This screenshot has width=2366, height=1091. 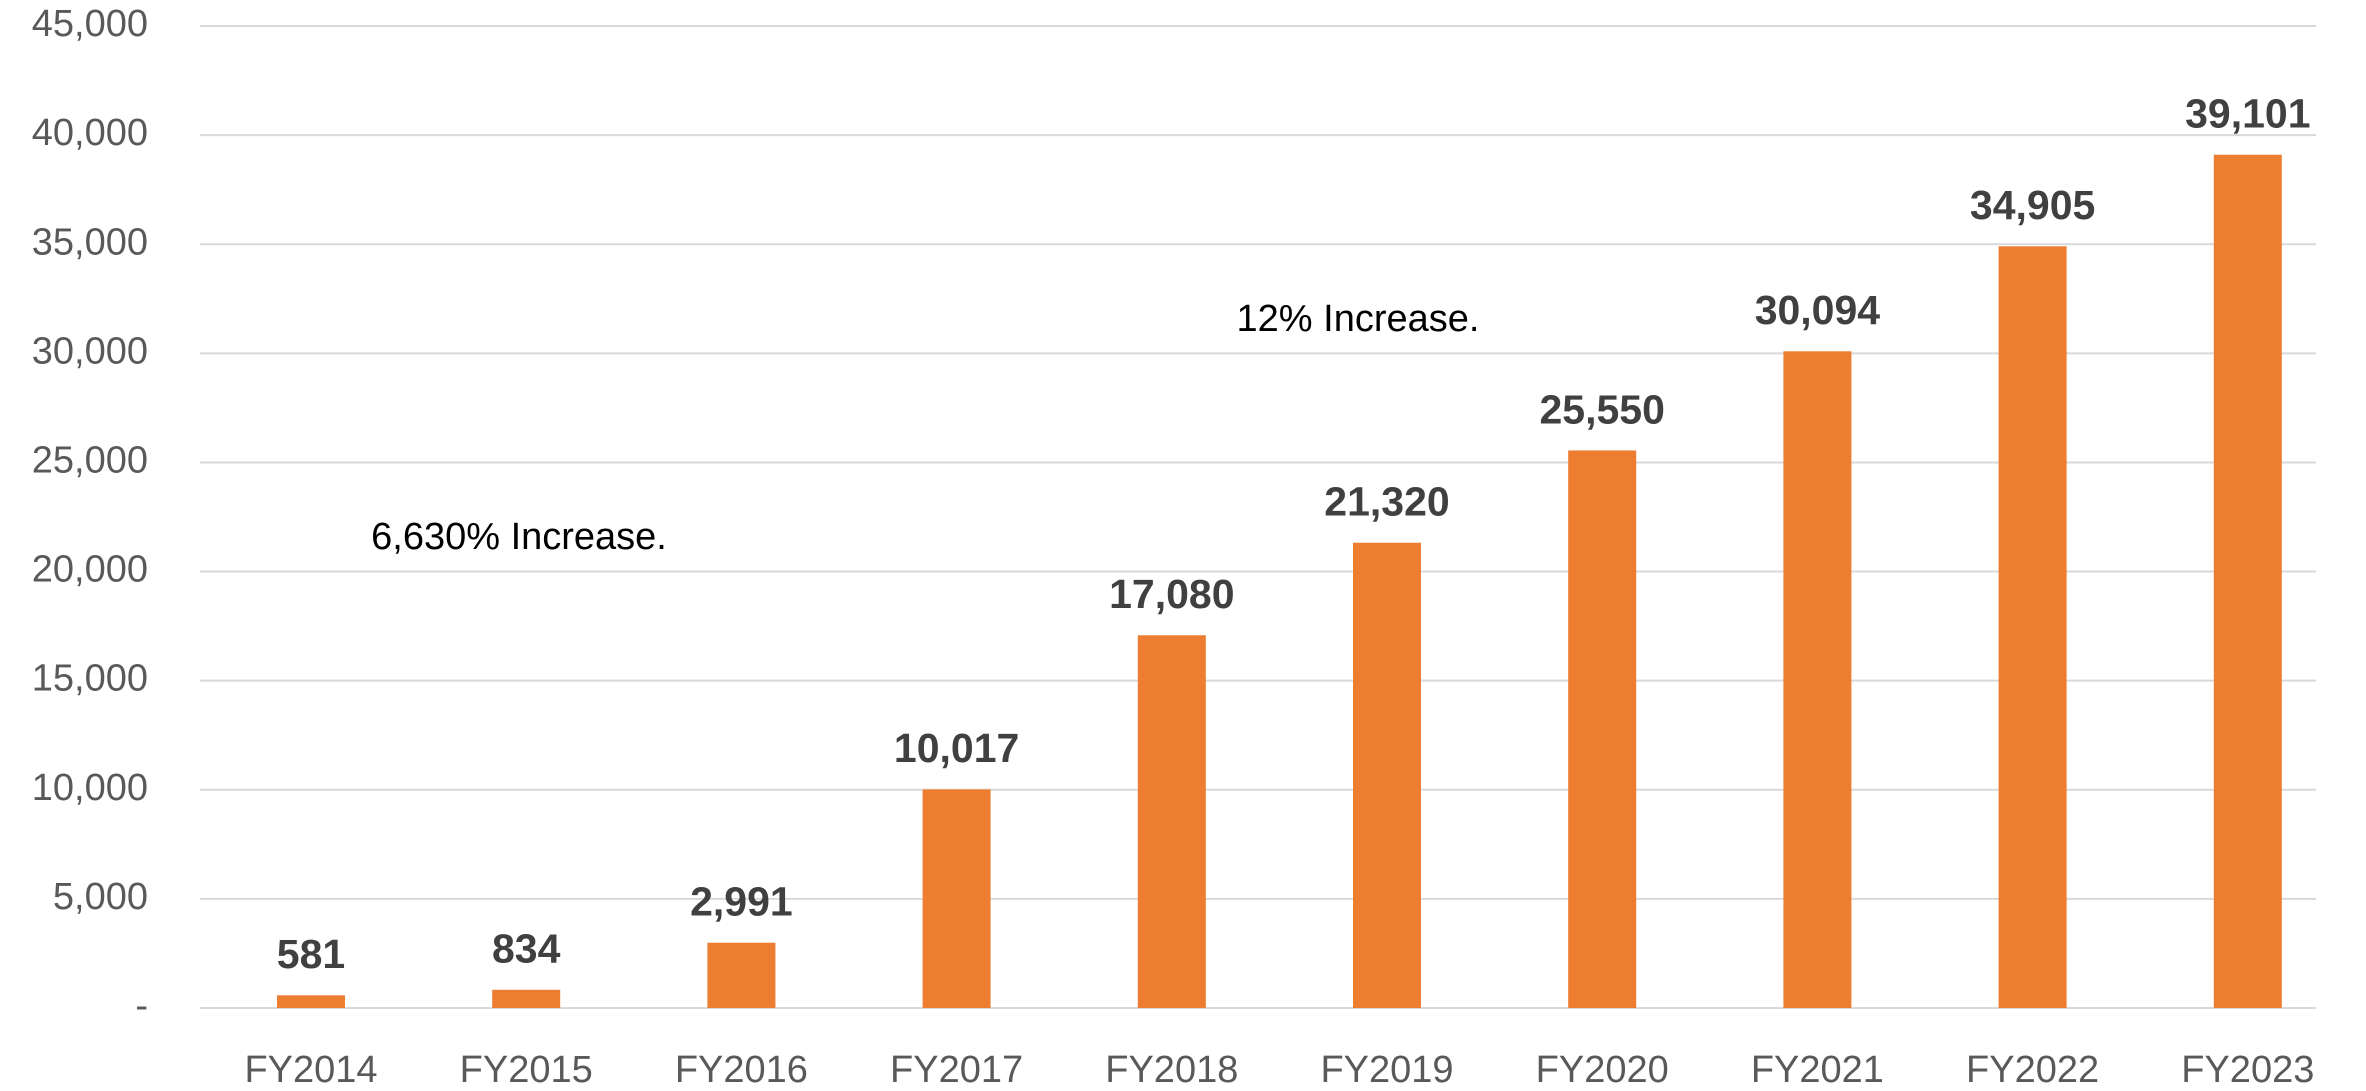 I want to click on x-tick-label: FY2017, so click(x=956, y=1070).